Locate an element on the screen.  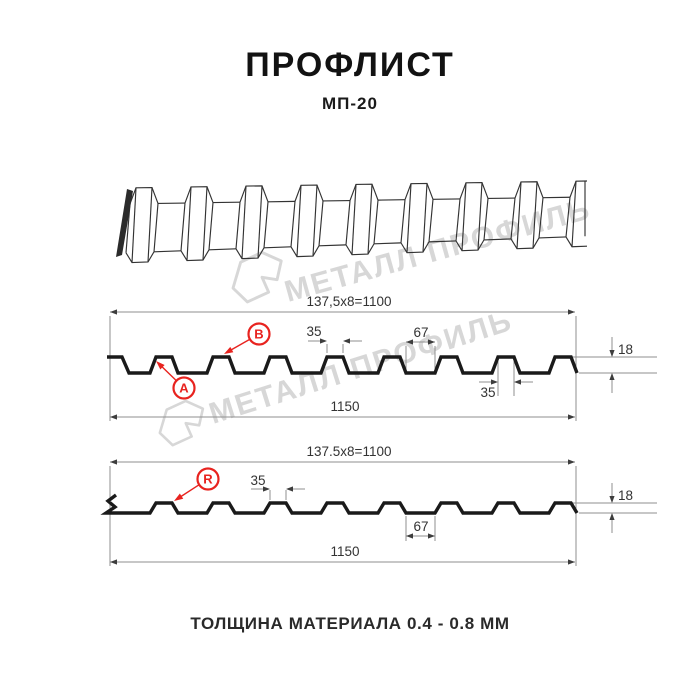
brand-watermark-upper: МЕТАЛЛ ПРОФИЛЬ is located at coordinates (413, 250).